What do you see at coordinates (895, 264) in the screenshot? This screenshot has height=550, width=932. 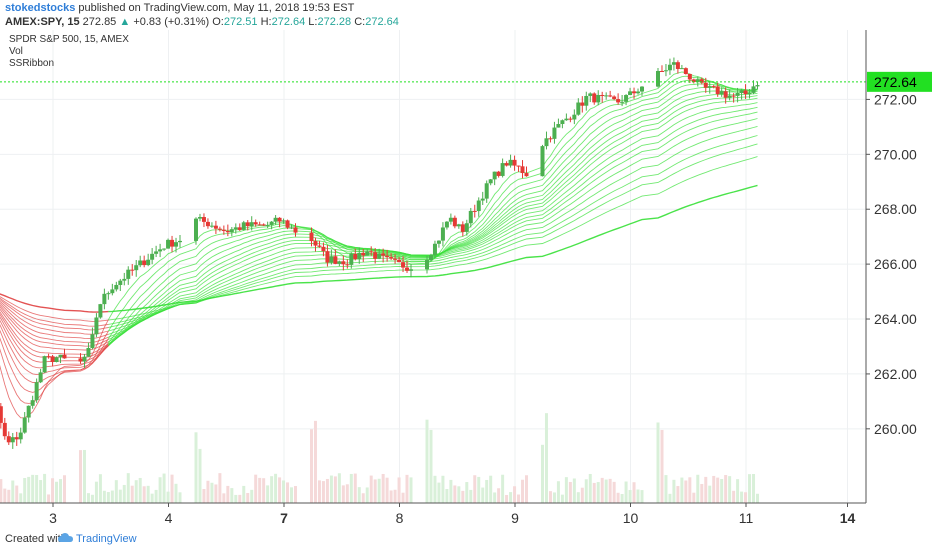 I see `price-tick-label: 266.00` at bounding box center [895, 264].